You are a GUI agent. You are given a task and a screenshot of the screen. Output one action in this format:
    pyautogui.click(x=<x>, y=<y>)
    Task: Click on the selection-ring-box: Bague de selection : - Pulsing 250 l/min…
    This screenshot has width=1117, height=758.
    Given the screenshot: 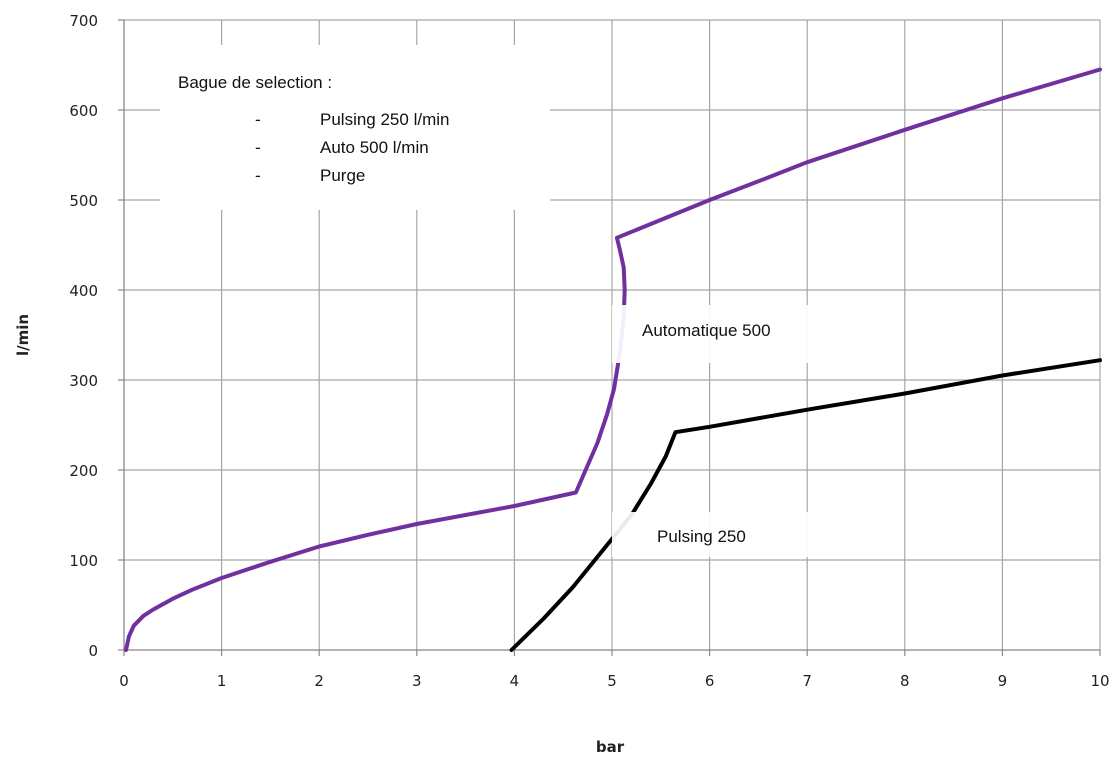 What is the action you would take?
    pyautogui.click(x=355, y=127)
    